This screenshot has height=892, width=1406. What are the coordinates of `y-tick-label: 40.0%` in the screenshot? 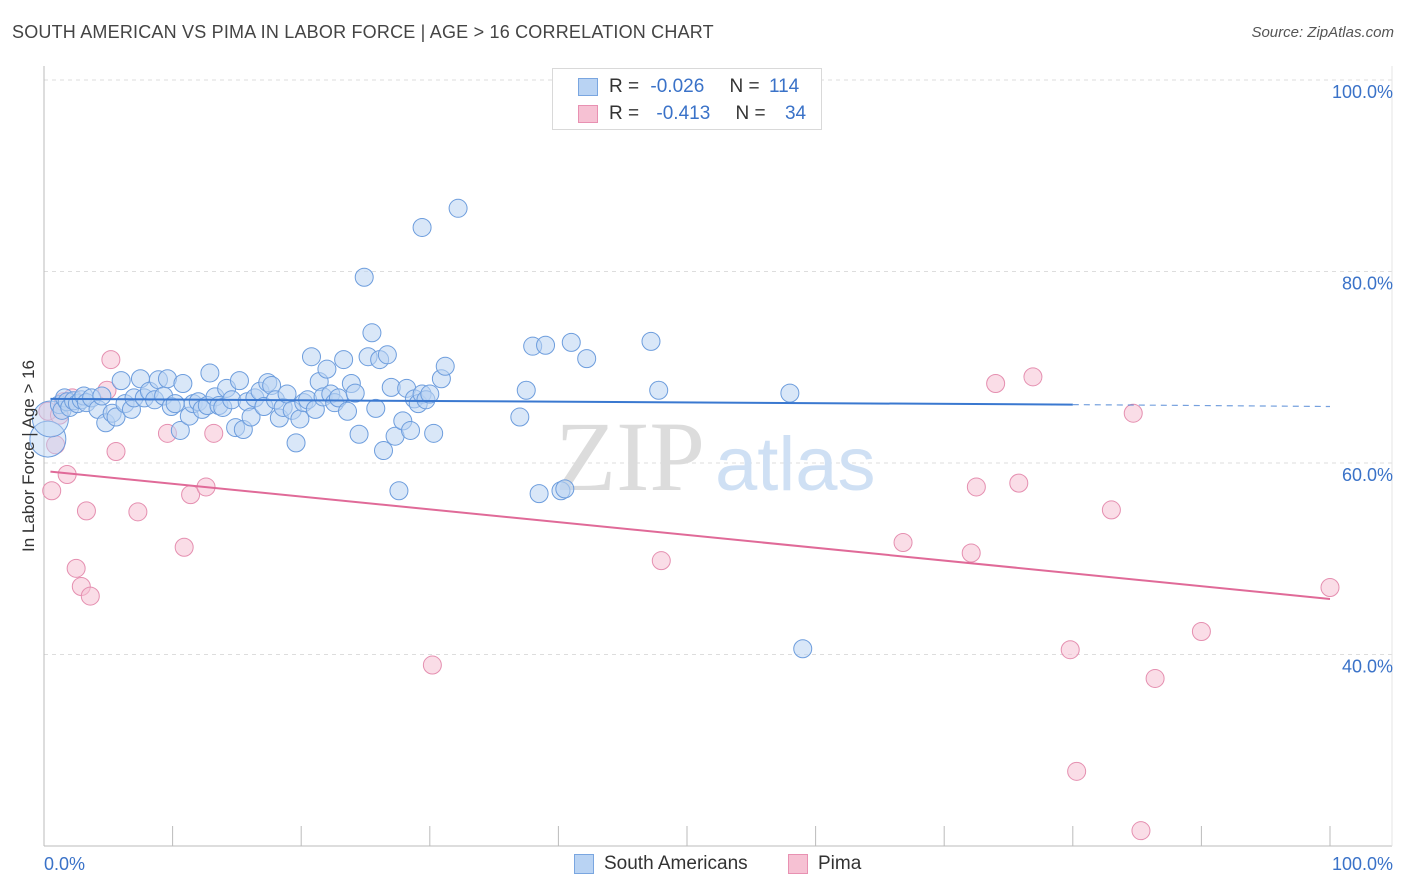 It's located at (1367, 667).